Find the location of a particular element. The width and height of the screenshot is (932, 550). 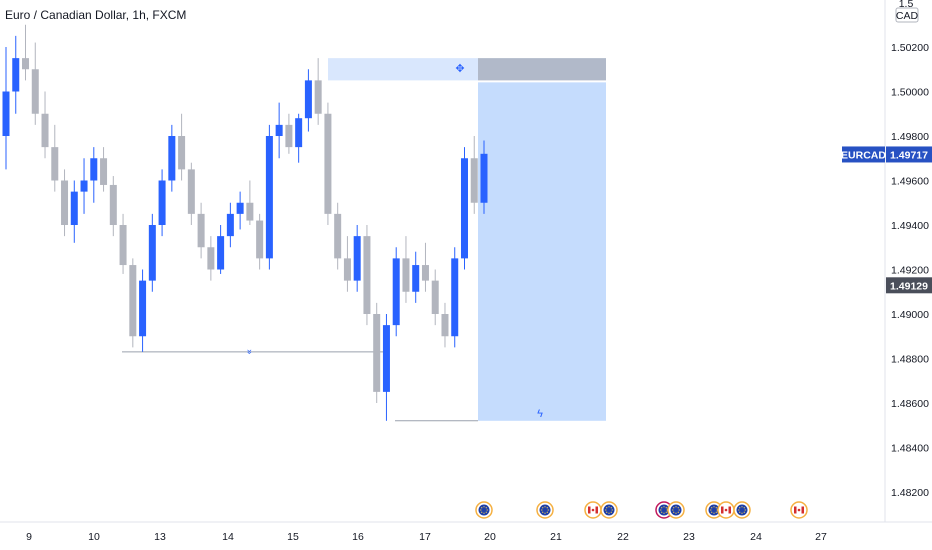

symbol-badge is located at coordinates (863, 154).